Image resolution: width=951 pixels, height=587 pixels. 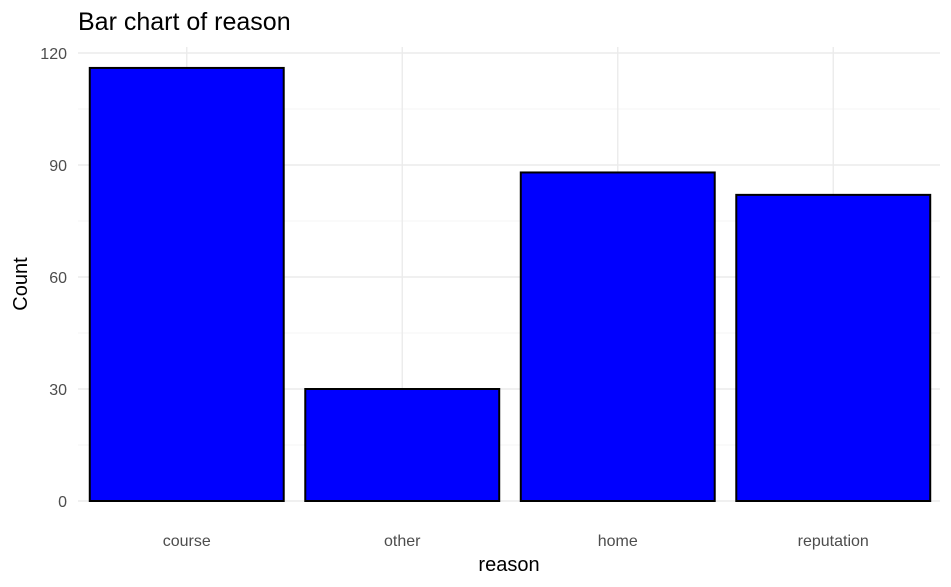 I want to click on y-tick-label: 120, so click(x=53, y=54).